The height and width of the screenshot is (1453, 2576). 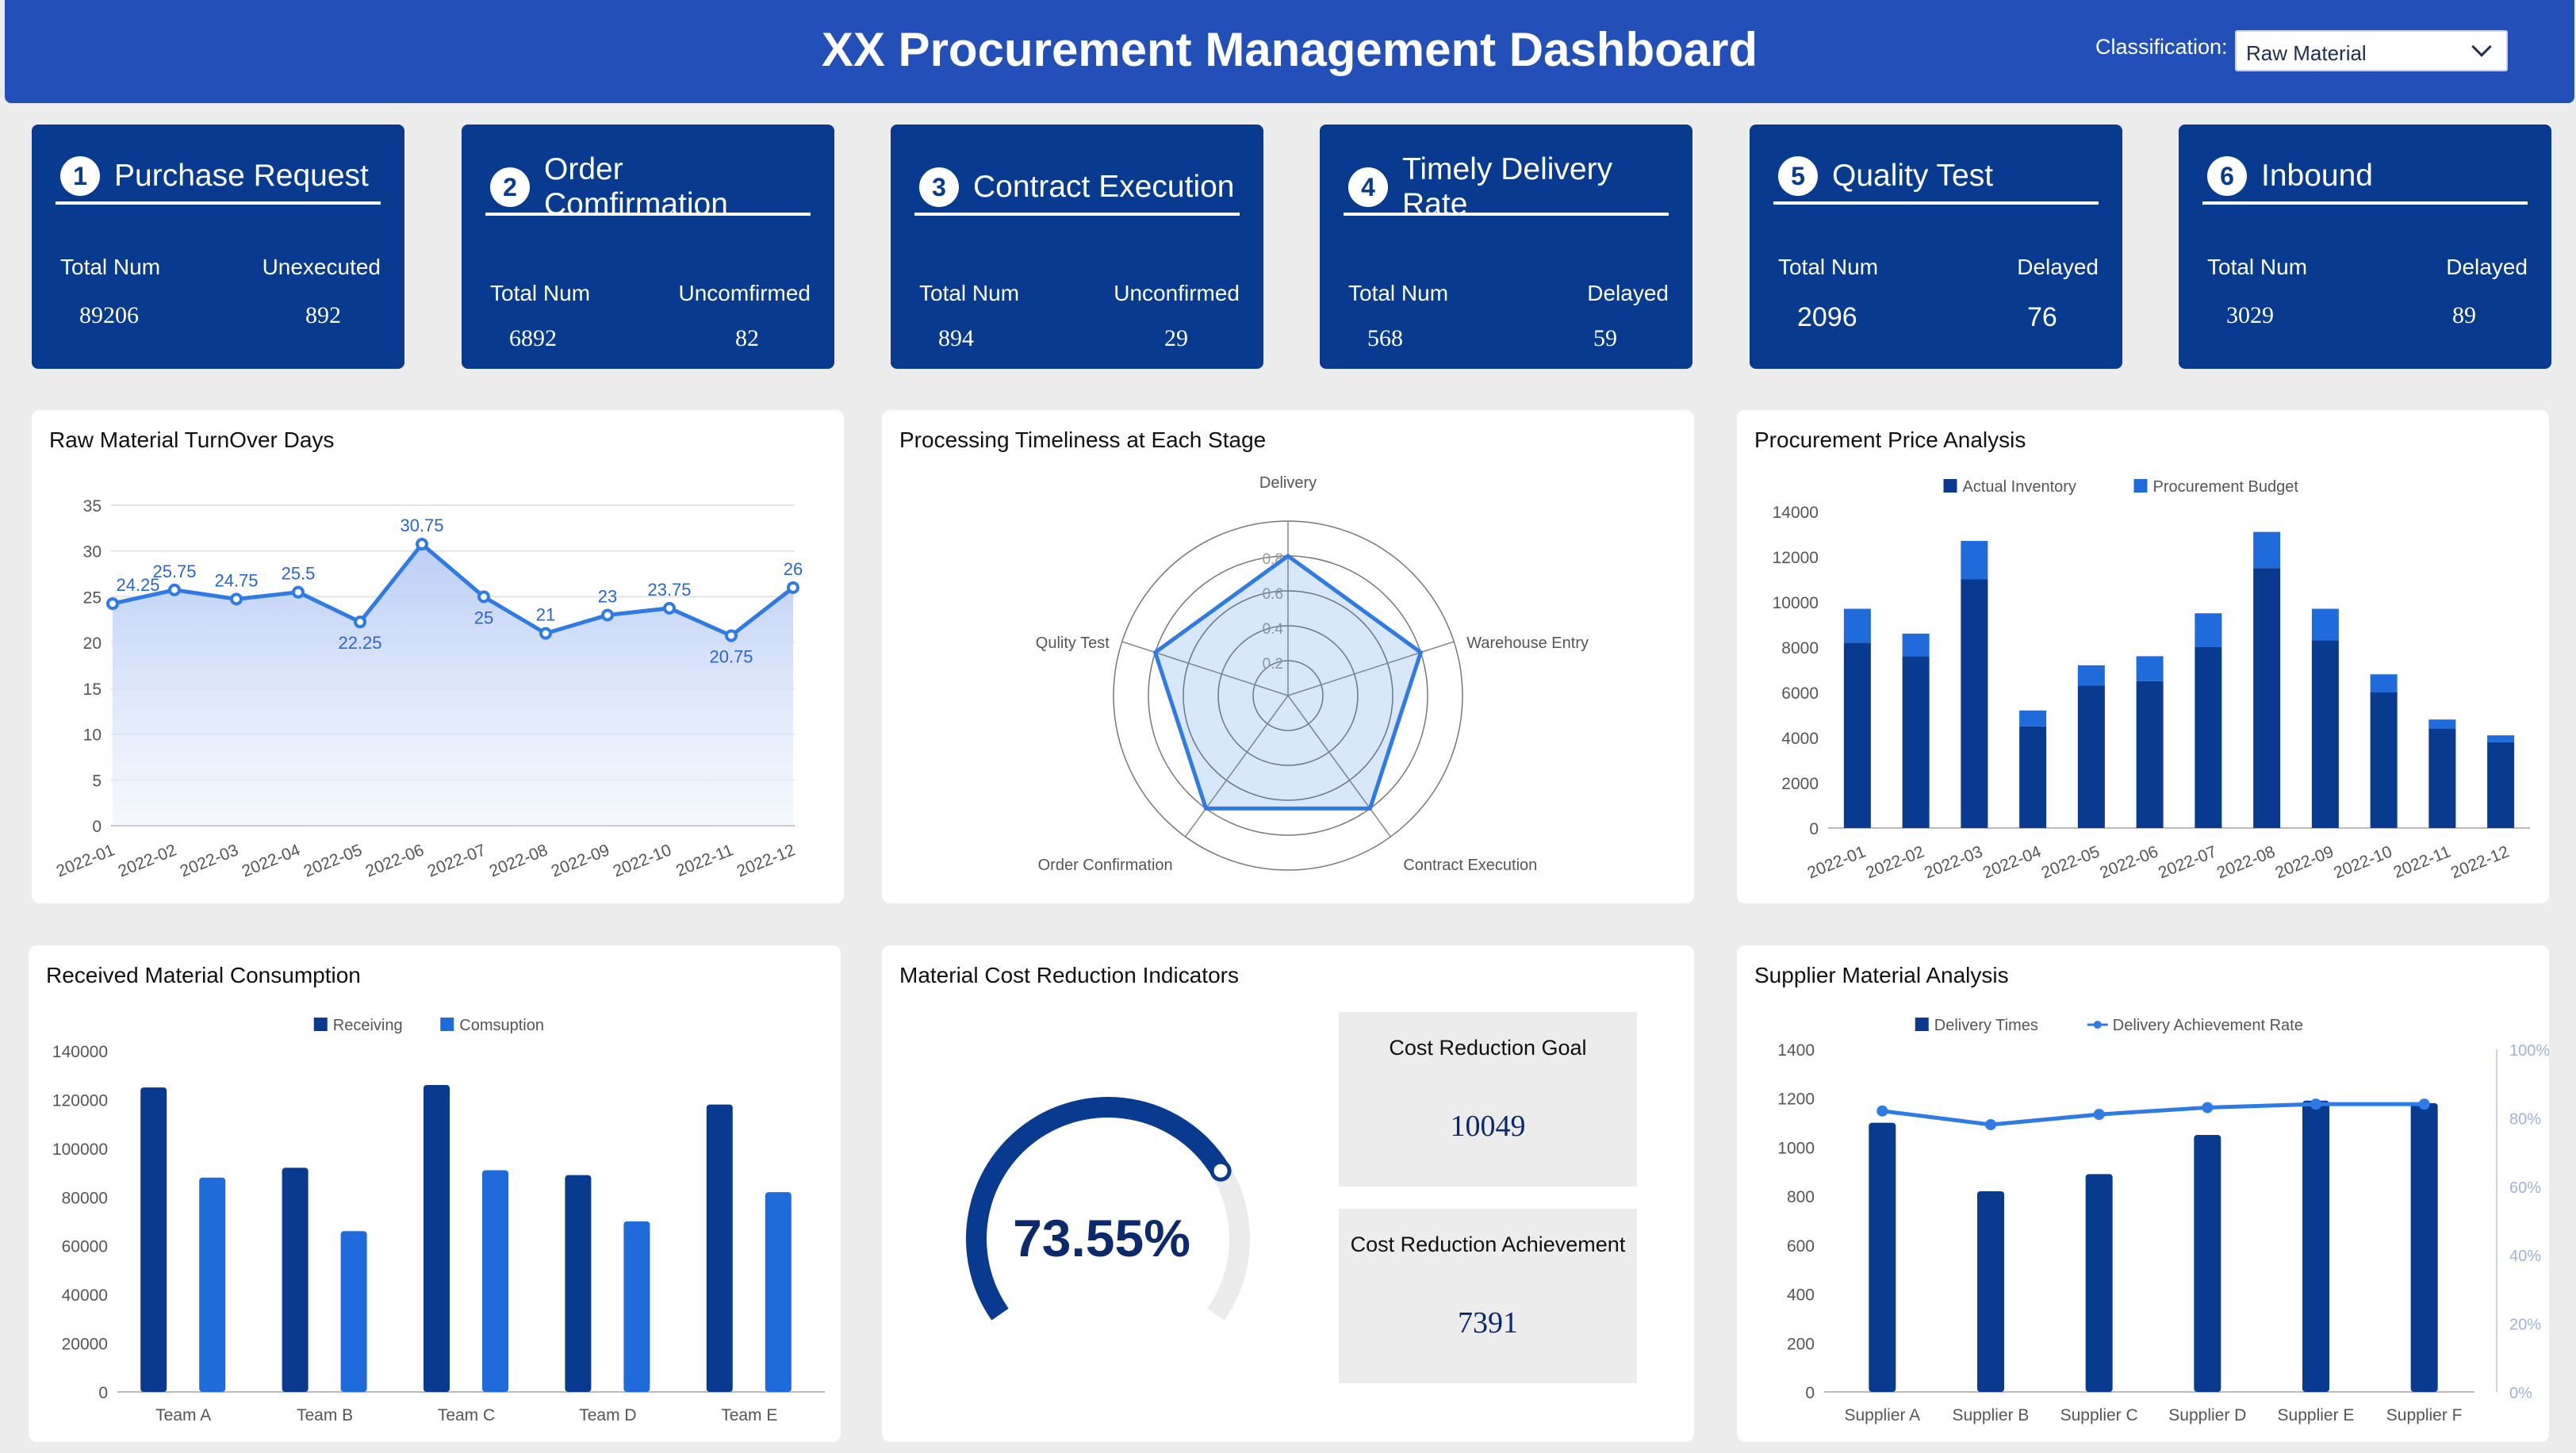 What do you see at coordinates (1890, 439) in the screenshot?
I see `price-title: Procurement Price Analysis` at bounding box center [1890, 439].